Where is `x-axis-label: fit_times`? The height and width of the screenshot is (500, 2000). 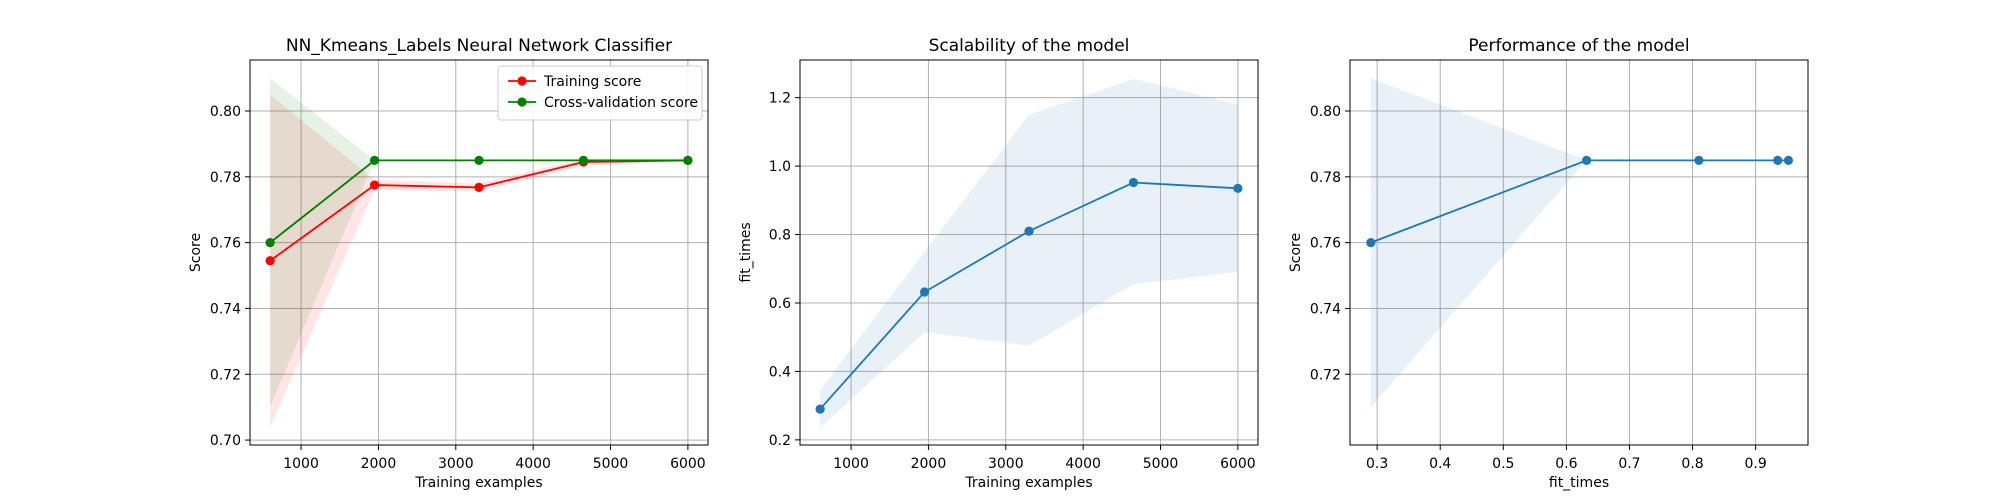
x-axis-label: fit_times is located at coordinates (1579, 483).